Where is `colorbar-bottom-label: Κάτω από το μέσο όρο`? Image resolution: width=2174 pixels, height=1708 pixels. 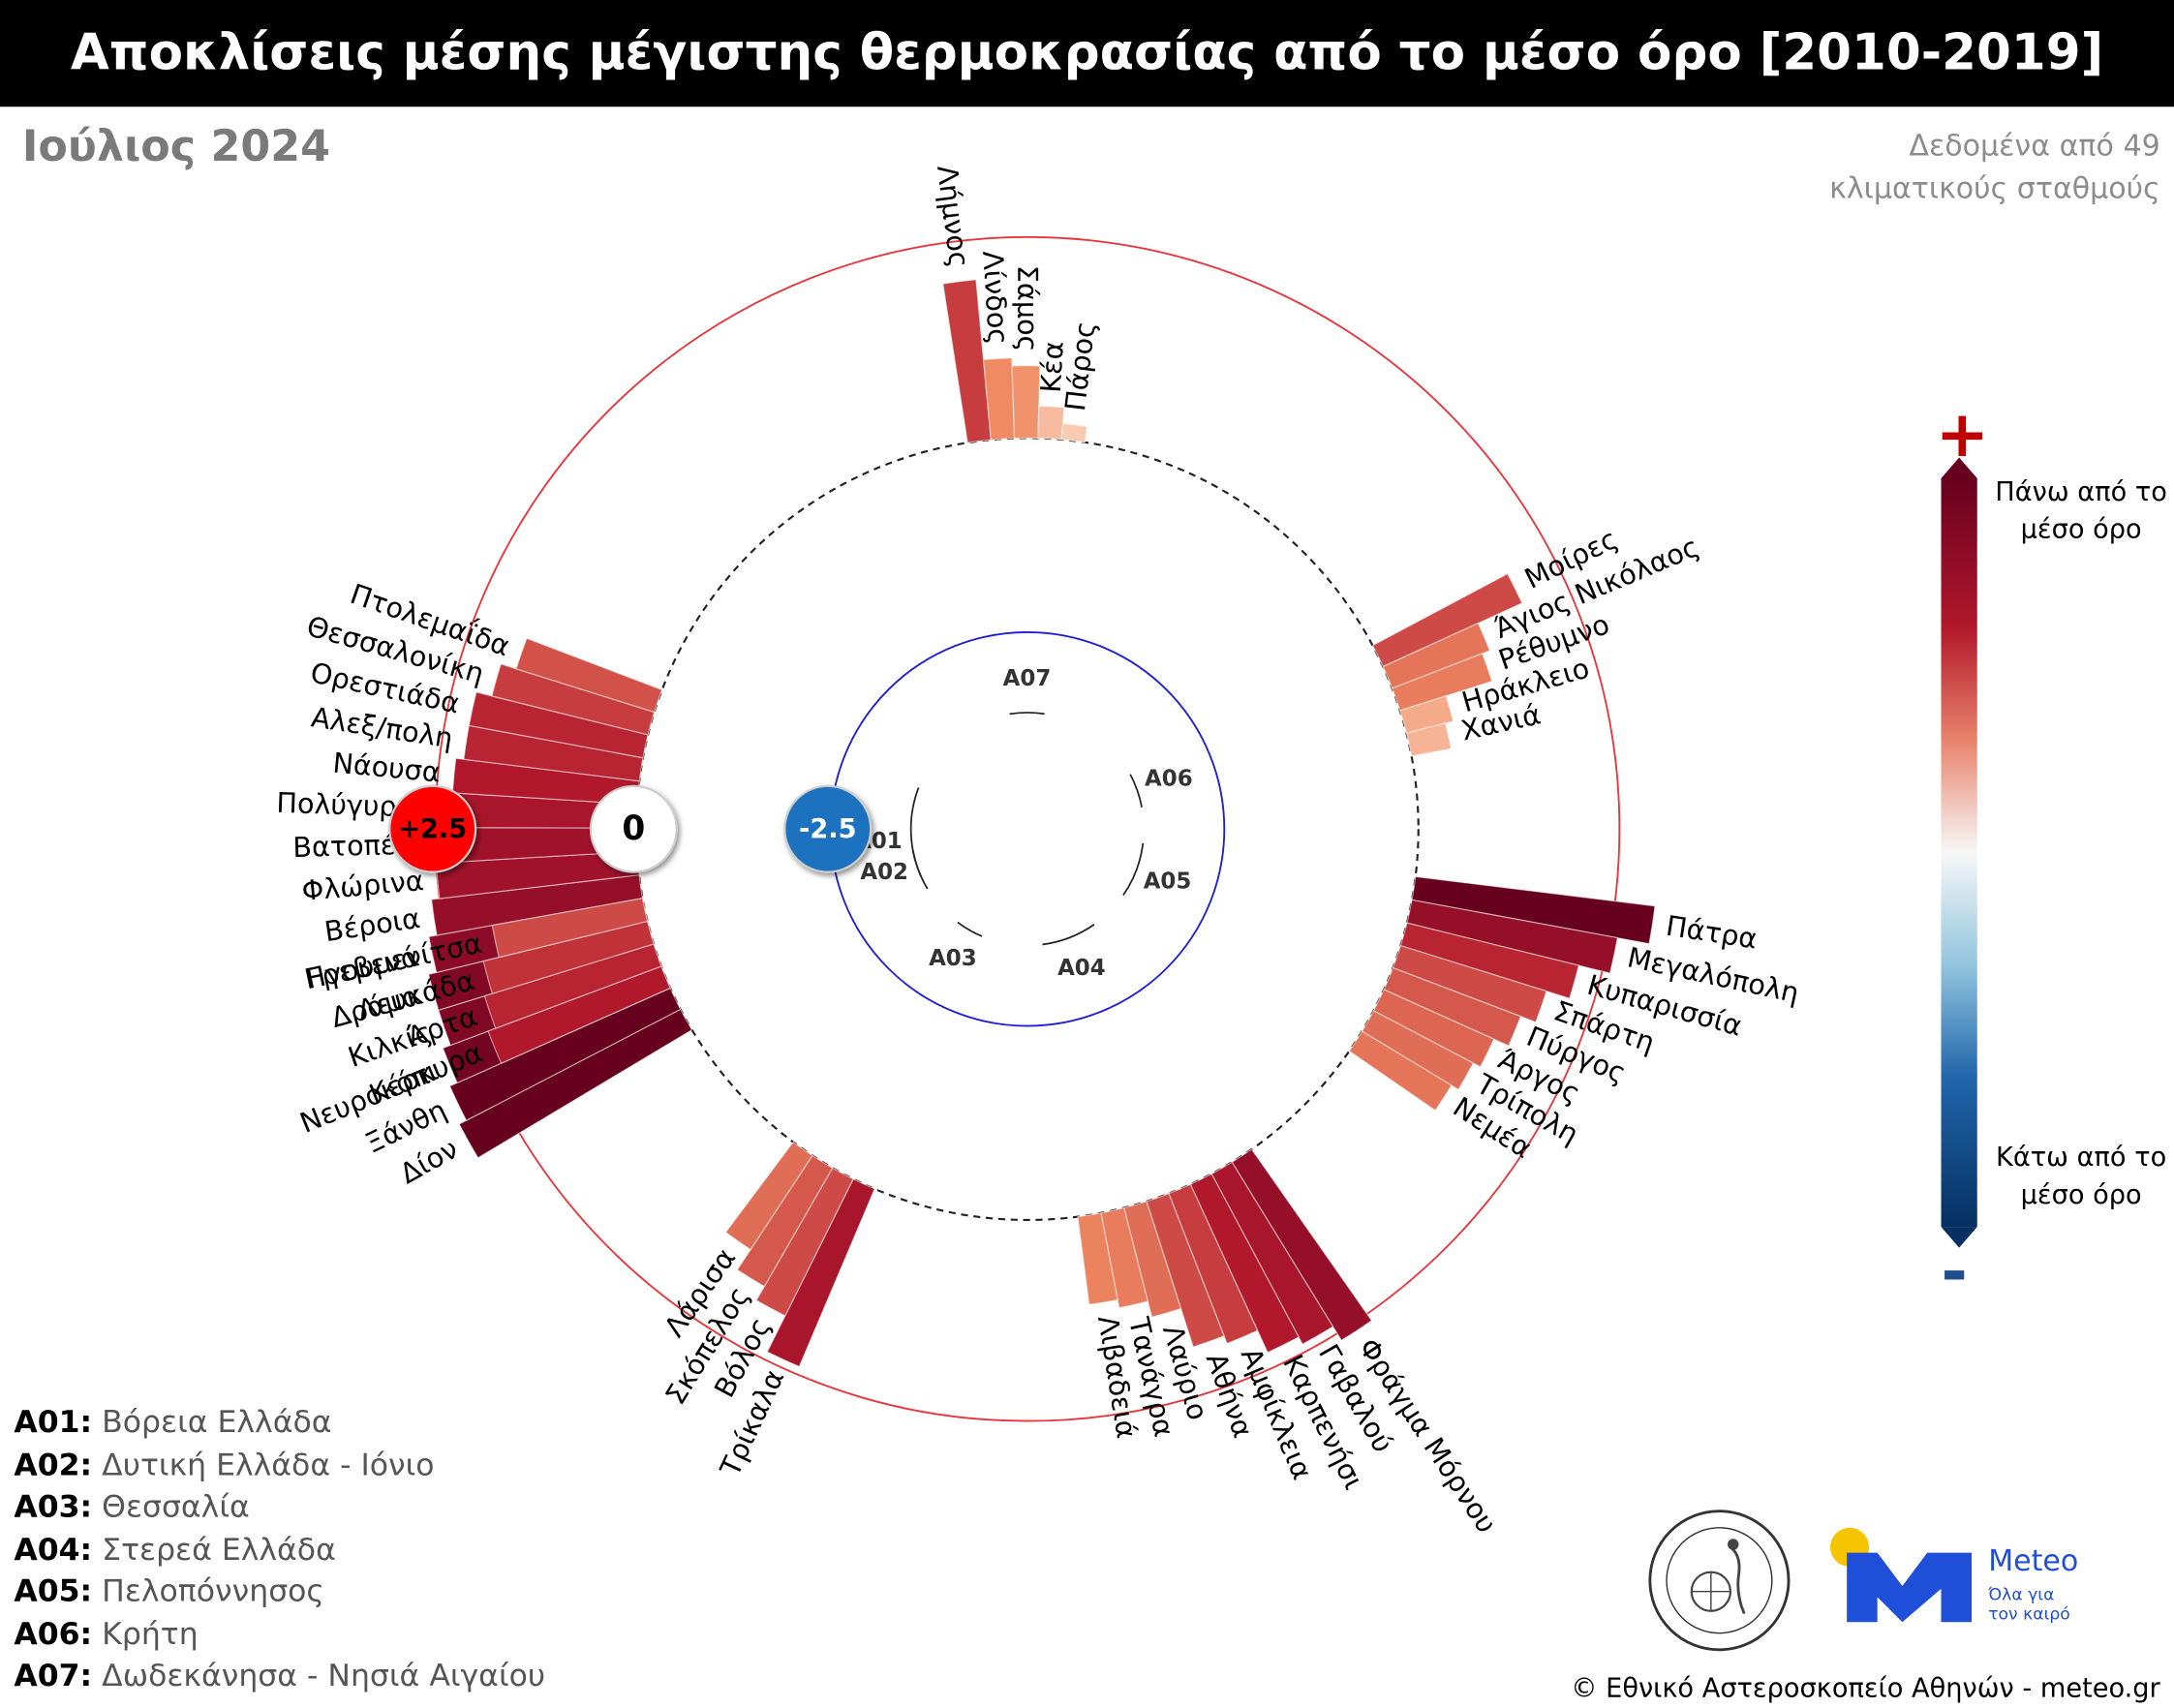
colorbar-bottom-label: Κάτω από το μέσο όρο is located at coordinates (2081, 1176).